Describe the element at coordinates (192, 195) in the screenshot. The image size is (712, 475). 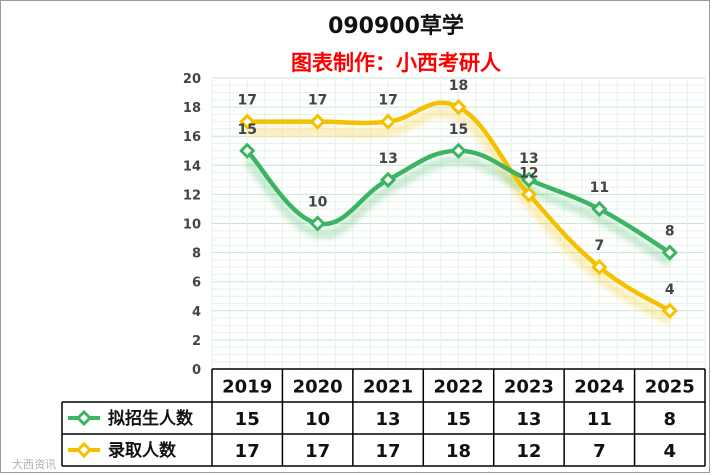
I see `y-tick-label: 12` at that location.